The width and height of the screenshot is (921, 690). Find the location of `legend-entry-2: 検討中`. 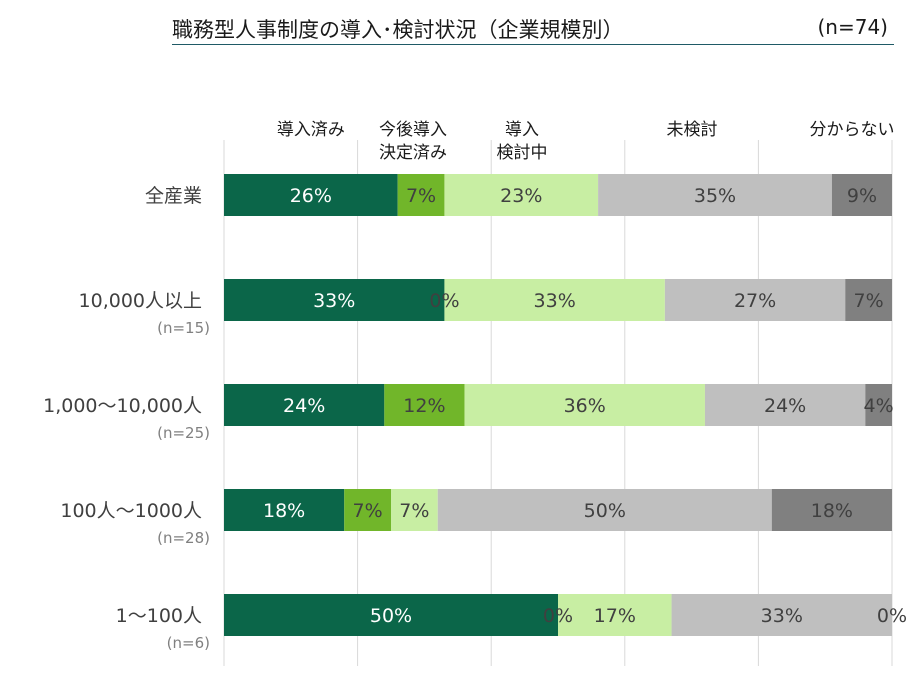

legend-entry-2: 検討中 is located at coordinates (522, 153).